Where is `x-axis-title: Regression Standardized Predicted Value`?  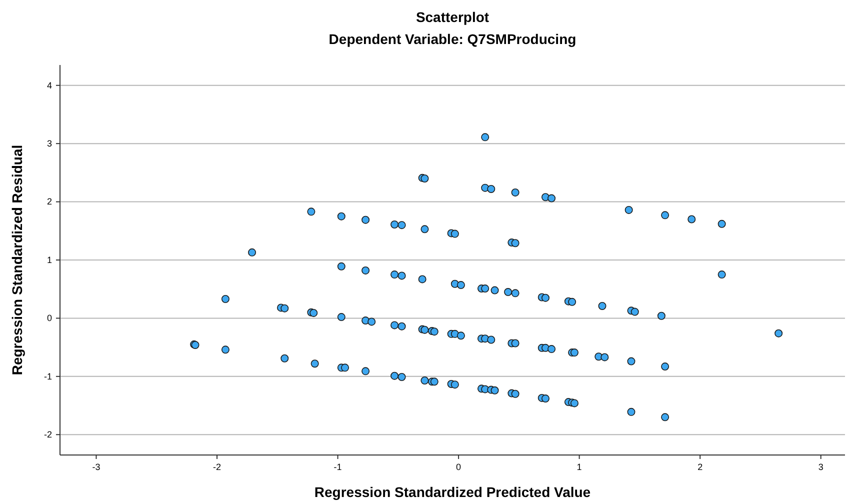 x-axis-title: Regression Standardized Predicted Value is located at coordinates (452, 492).